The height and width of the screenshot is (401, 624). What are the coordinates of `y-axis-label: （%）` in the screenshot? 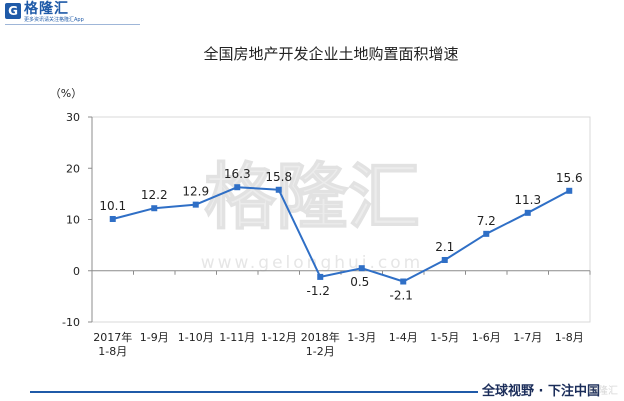 It's located at (66, 93).